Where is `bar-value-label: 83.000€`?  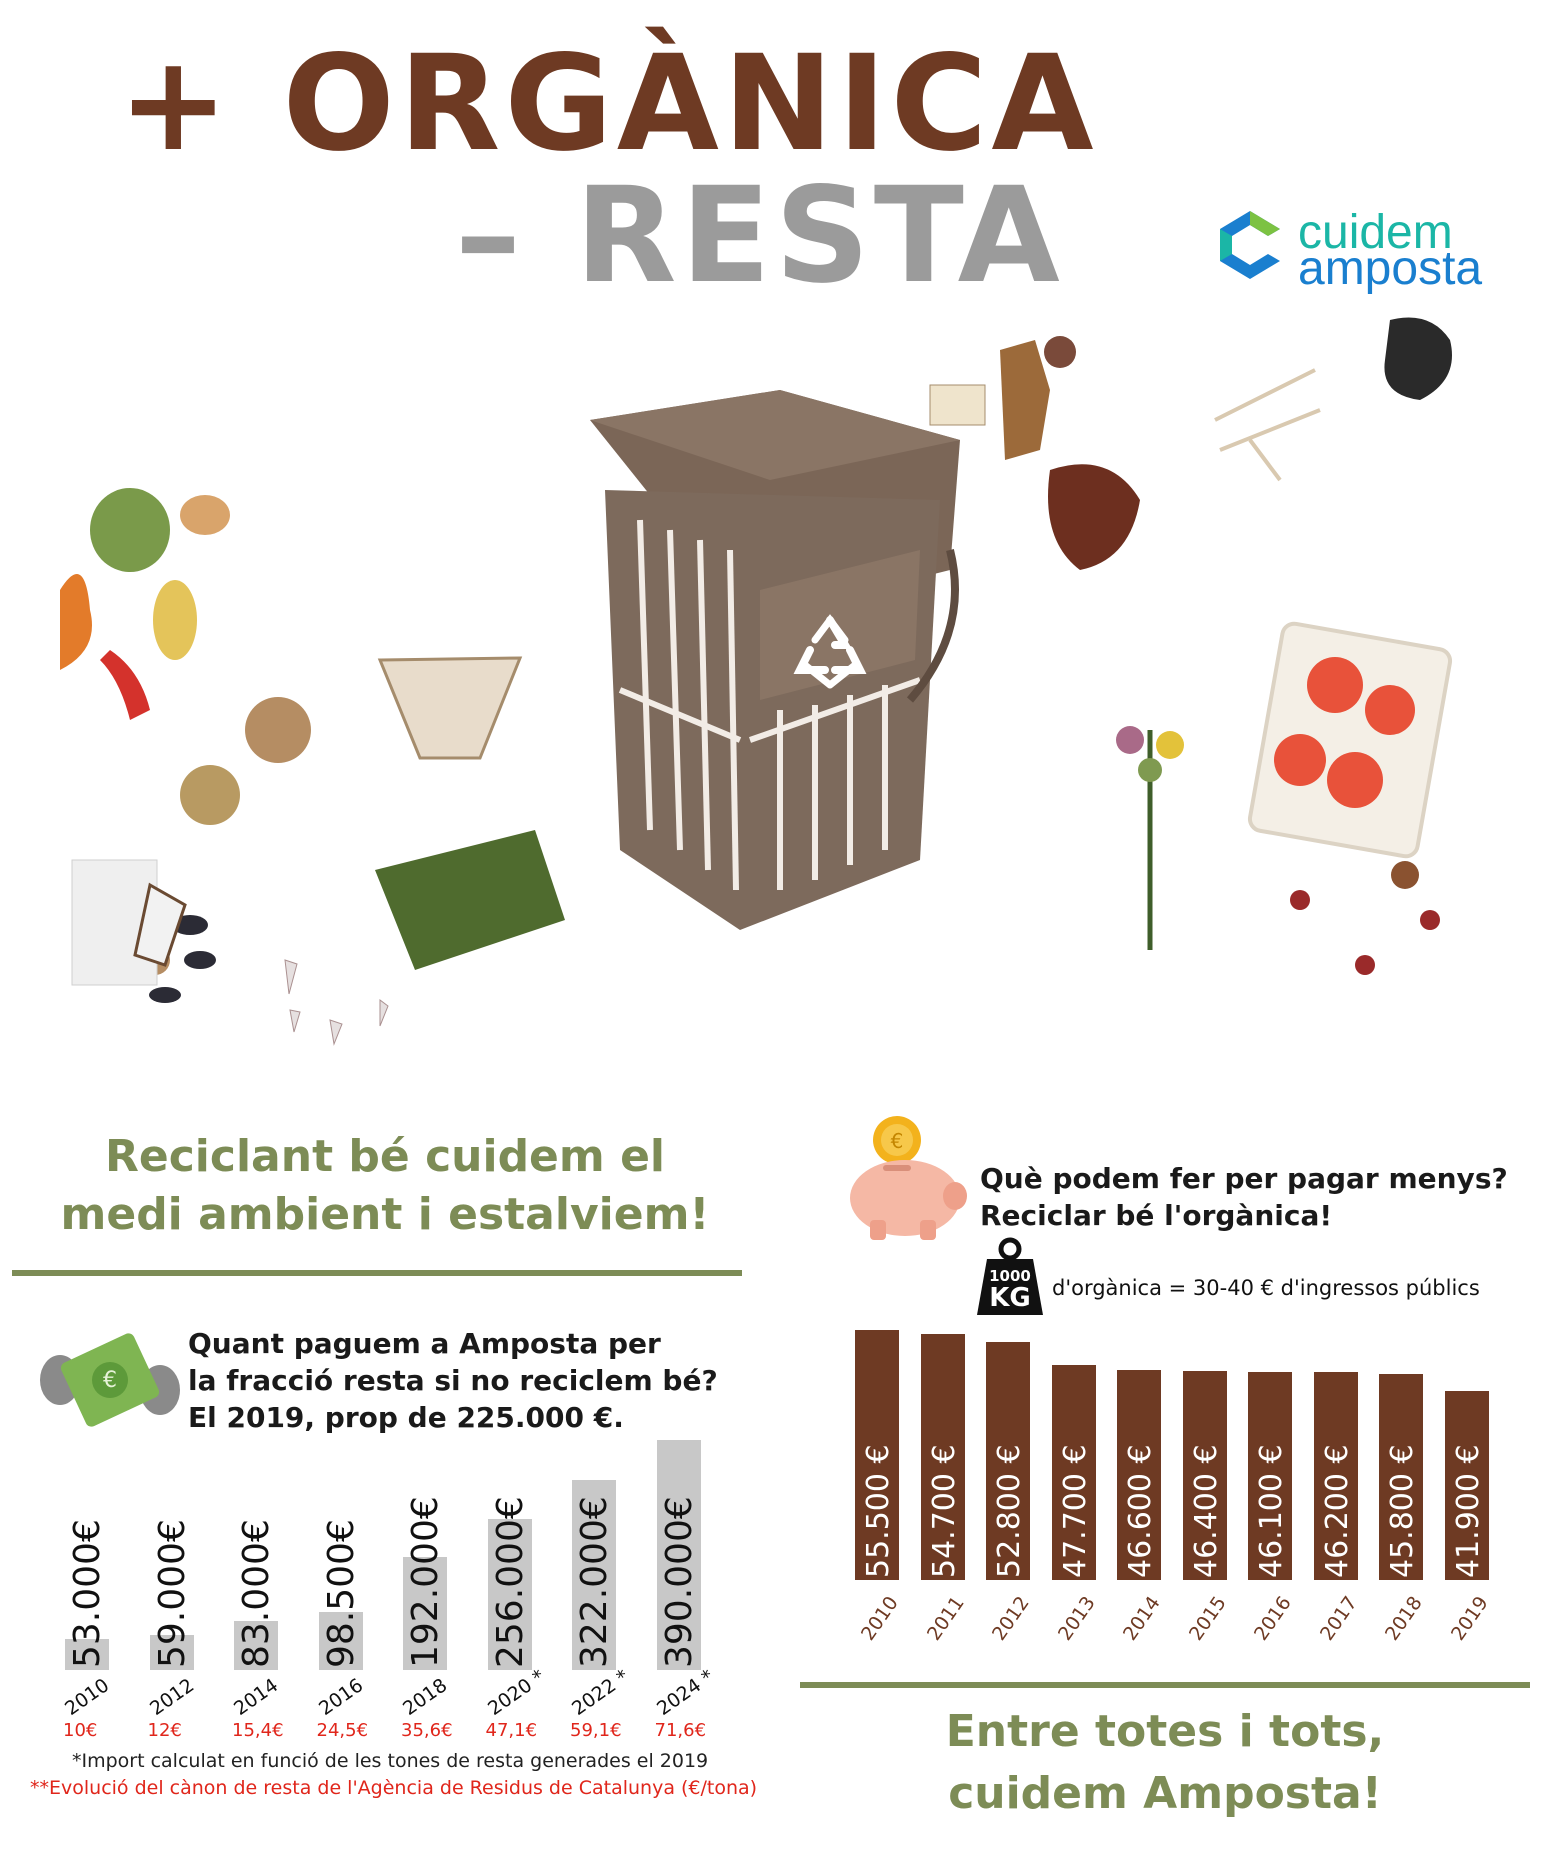
bar-value-label: 83.000€ is located at coordinates (256, 1593).